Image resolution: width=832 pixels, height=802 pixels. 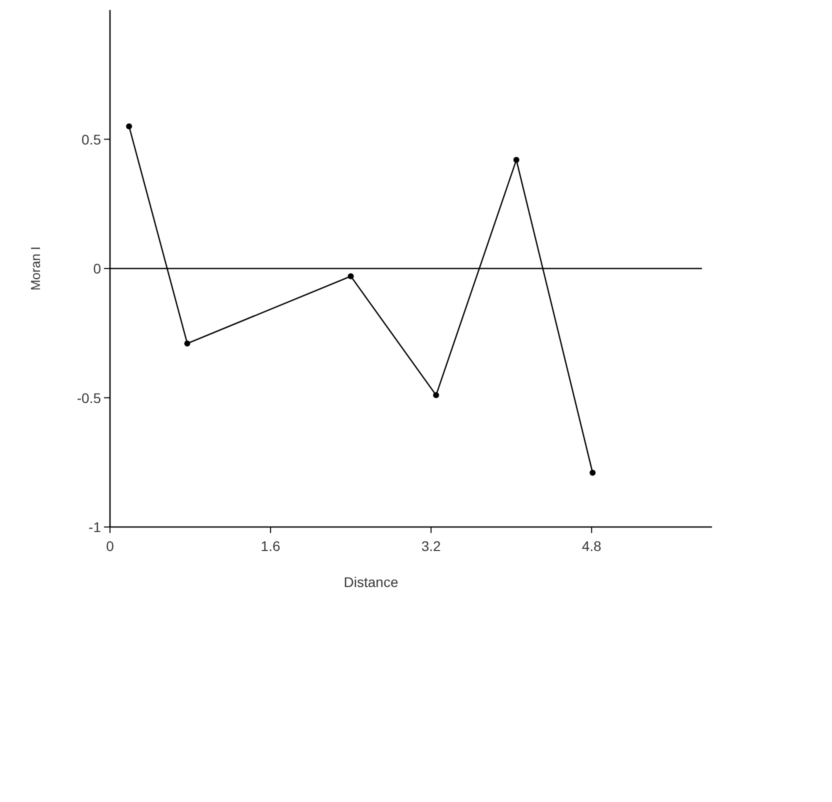 What do you see at coordinates (592, 546) in the screenshot?
I see `x-tick-label: 4.8` at bounding box center [592, 546].